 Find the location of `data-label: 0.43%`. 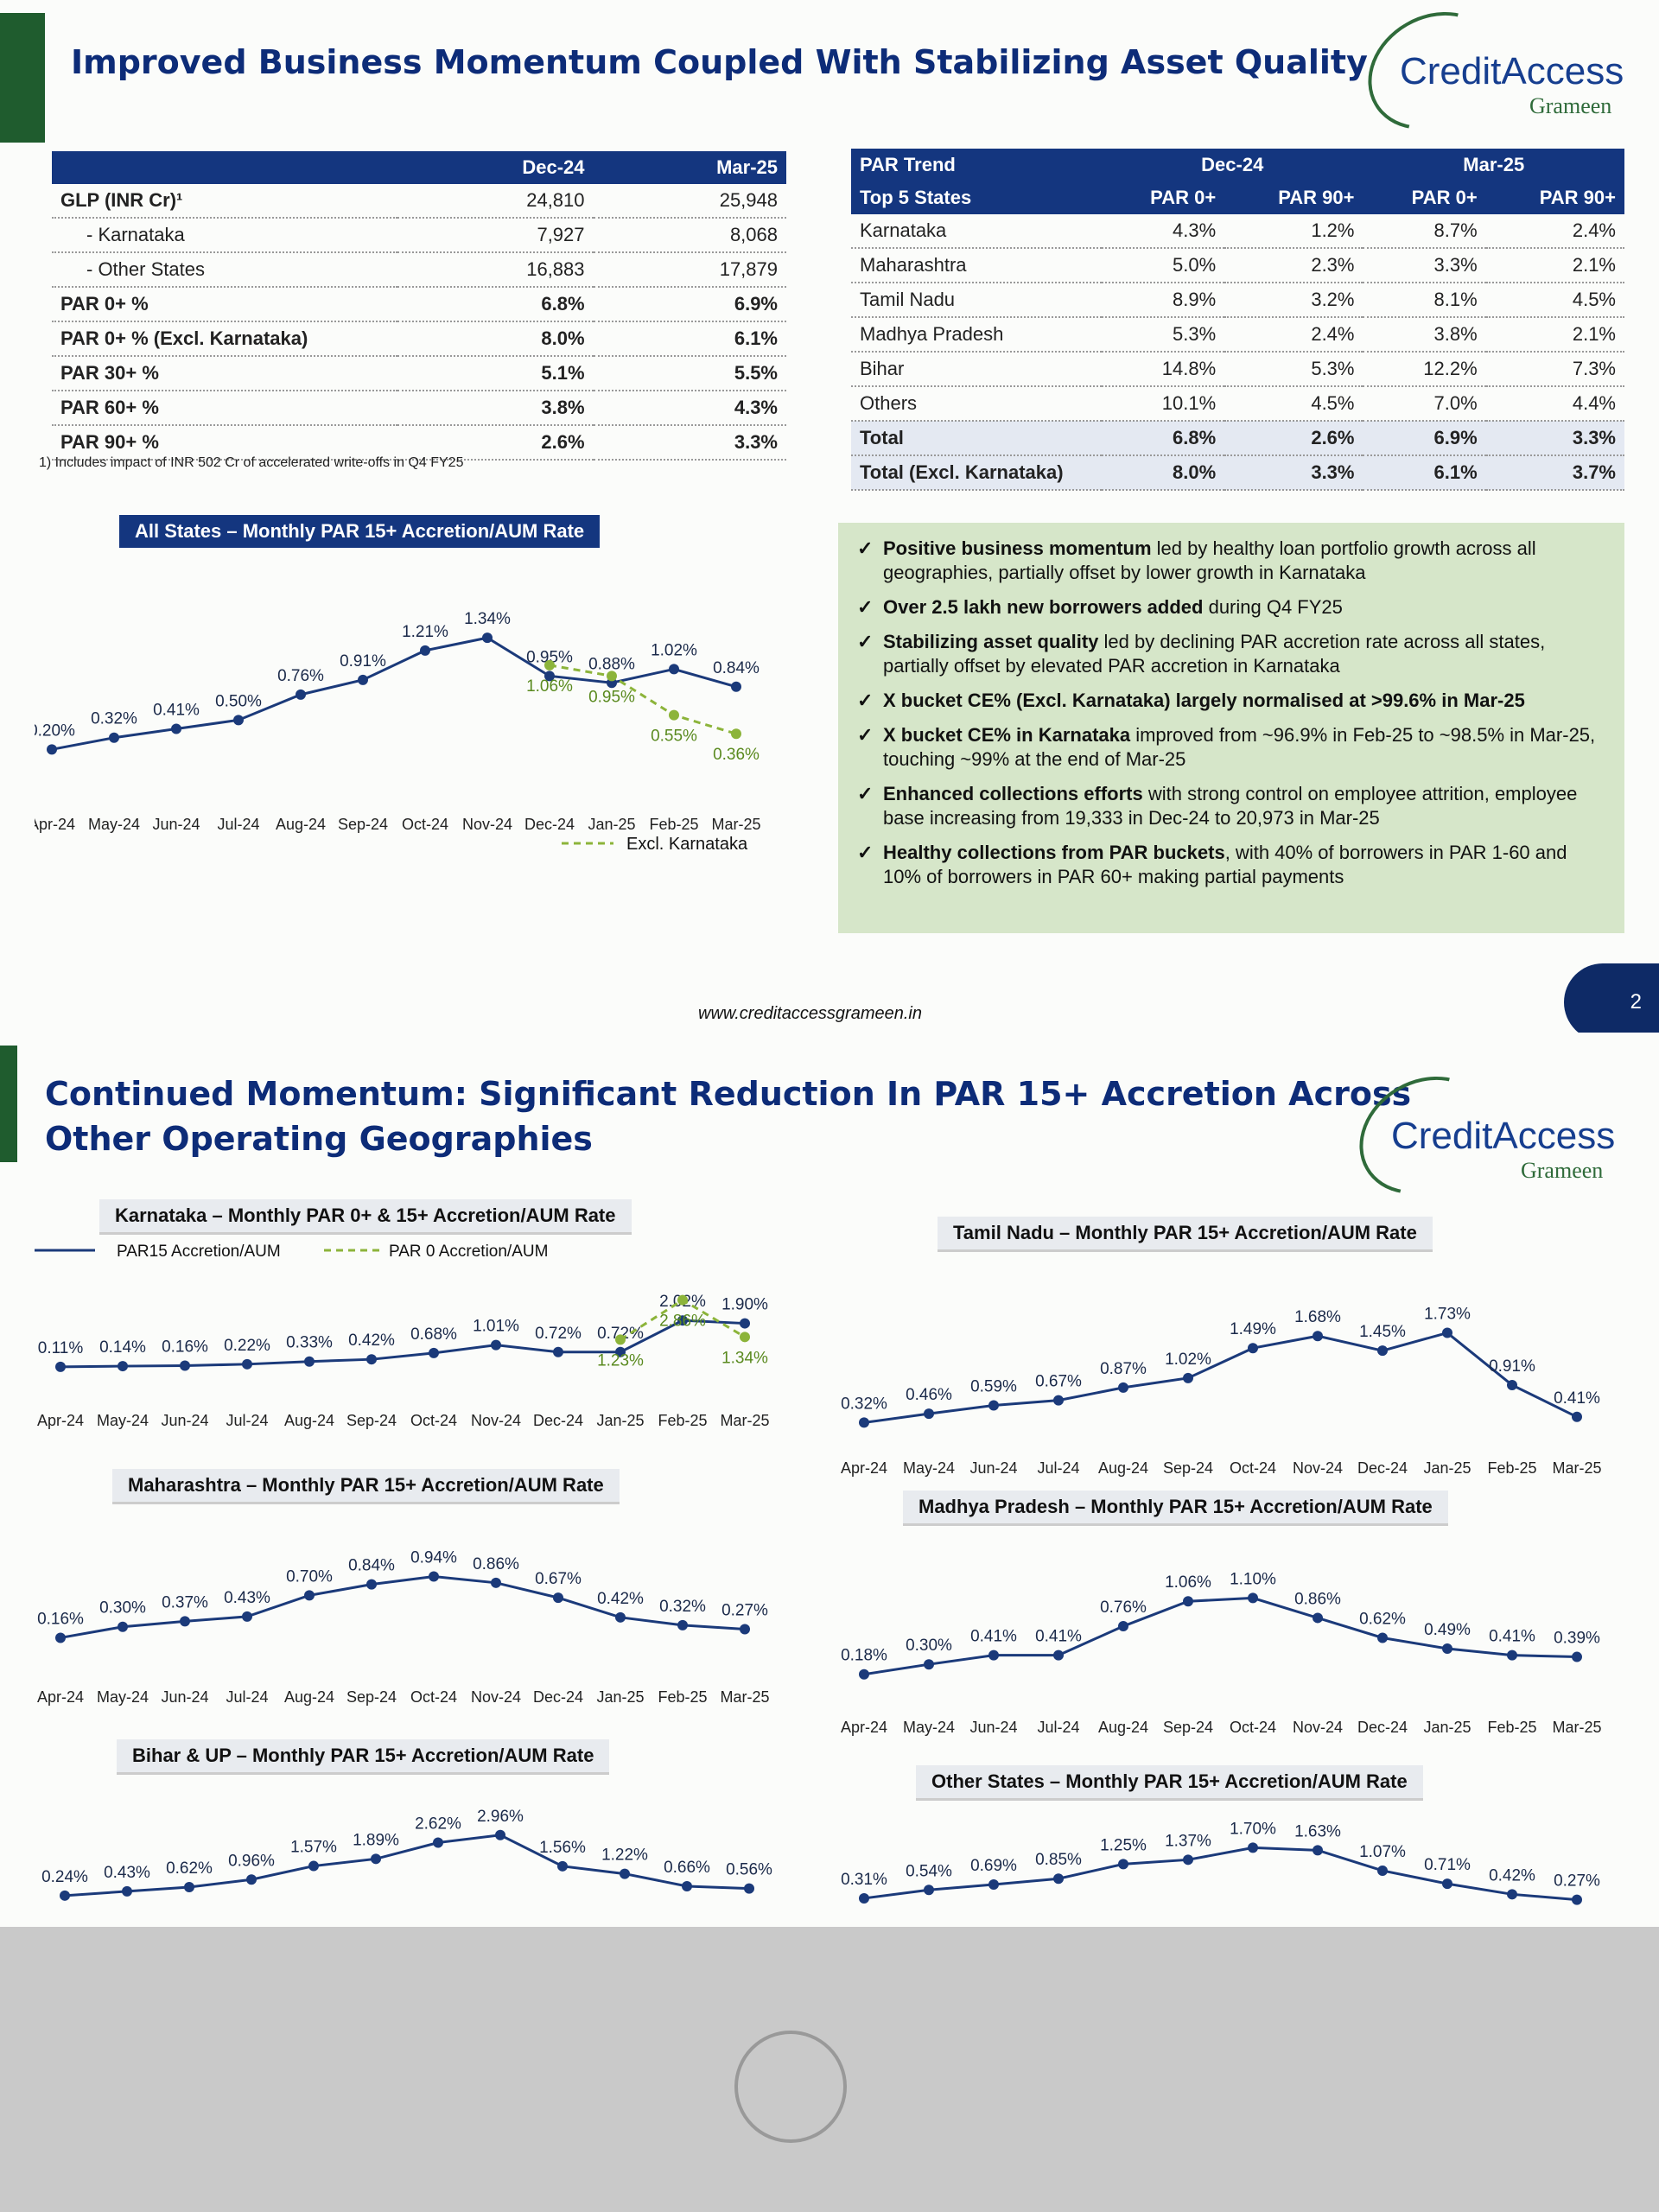

data-label: 0.43% is located at coordinates (247, 1598).